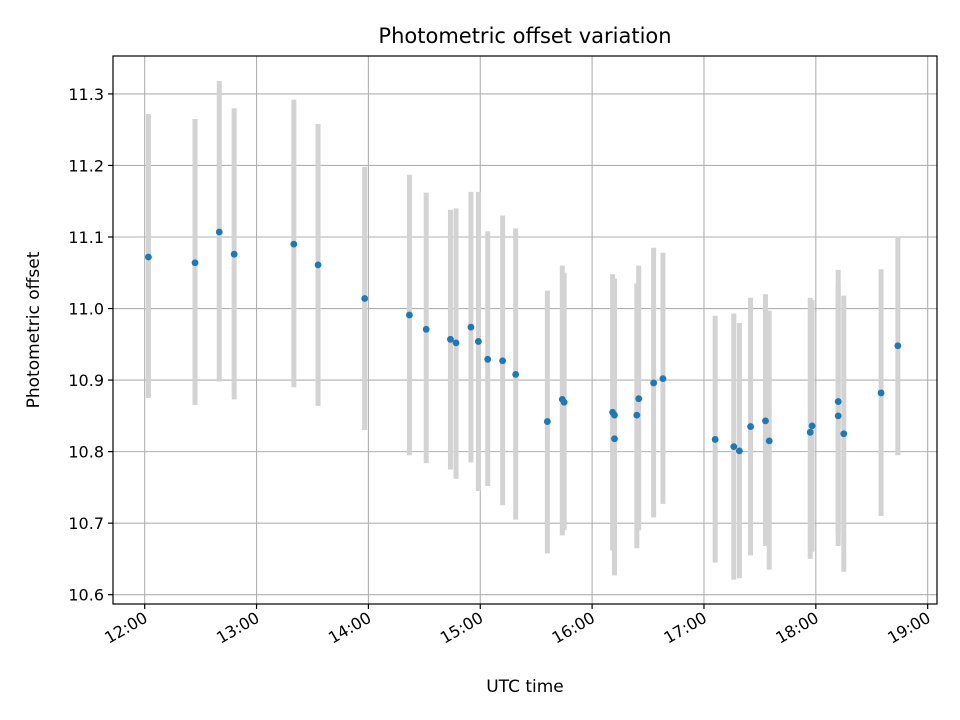  Describe the element at coordinates (86, 595) in the screenshot. I see `y-tick-label: 10.6` at that location.